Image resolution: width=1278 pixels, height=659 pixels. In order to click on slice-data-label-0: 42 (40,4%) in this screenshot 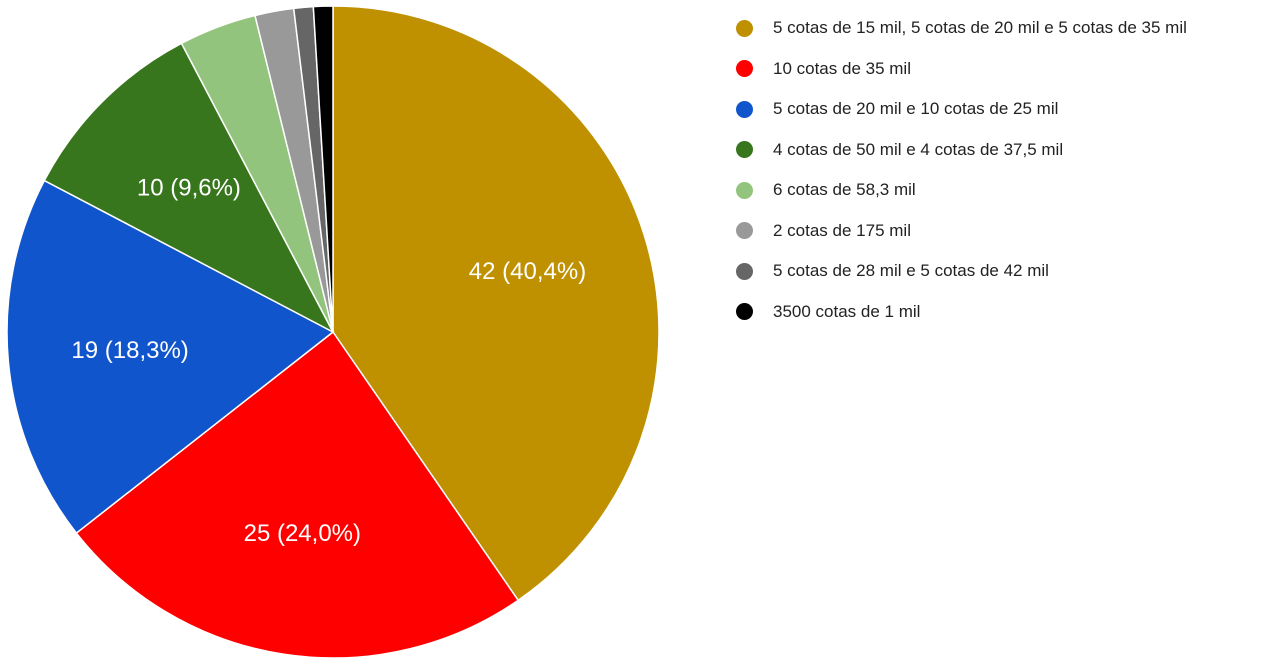, I will do `click(527, 271)`.